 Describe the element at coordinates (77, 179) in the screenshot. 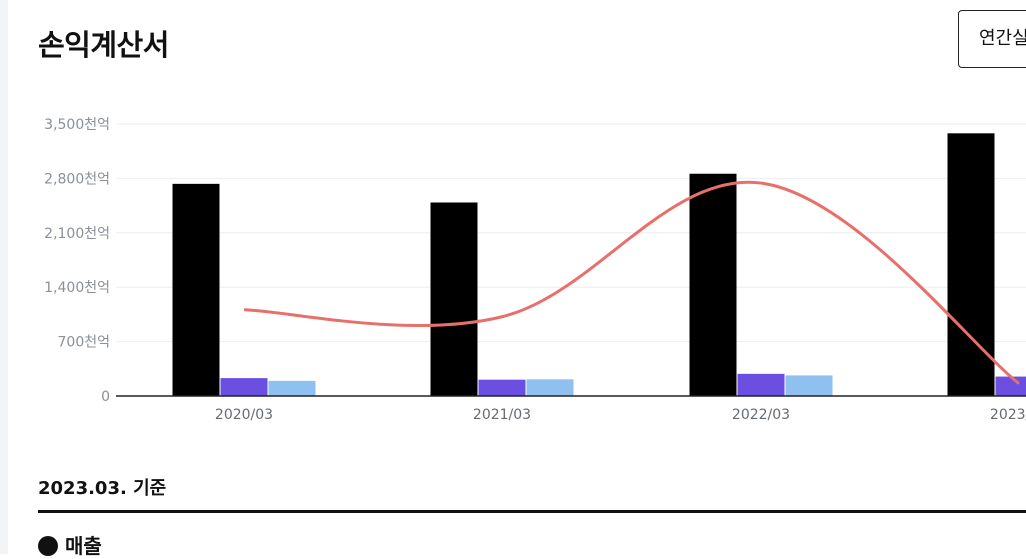

I see `y-tick-label: 2,800천억` at that location.